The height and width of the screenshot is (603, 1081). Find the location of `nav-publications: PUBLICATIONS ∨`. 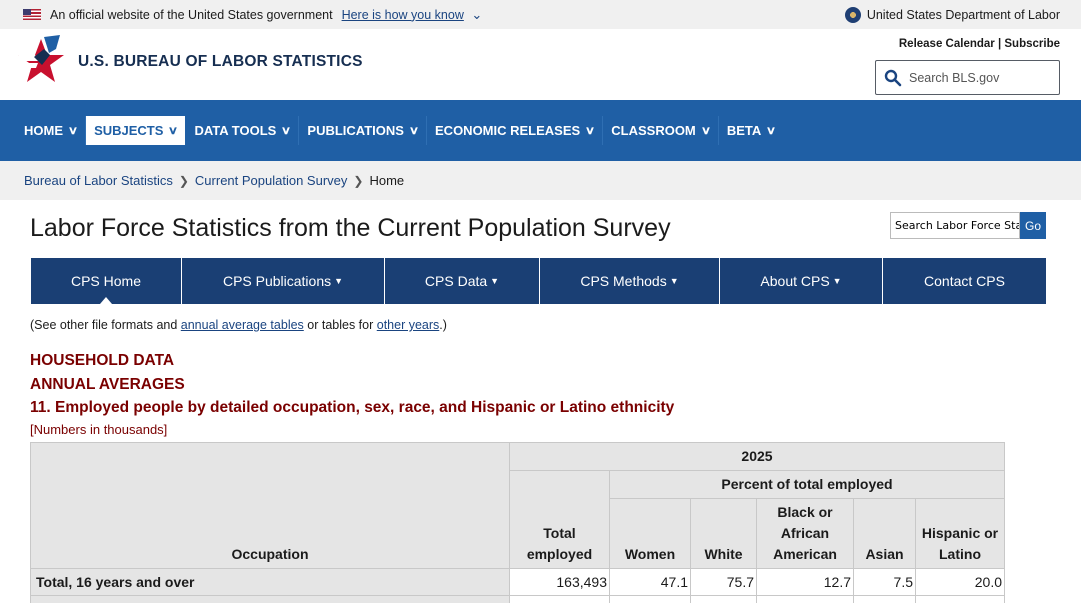

nav-publications: PUBLICATIONS ∨ is located at coordinates (363, 130).